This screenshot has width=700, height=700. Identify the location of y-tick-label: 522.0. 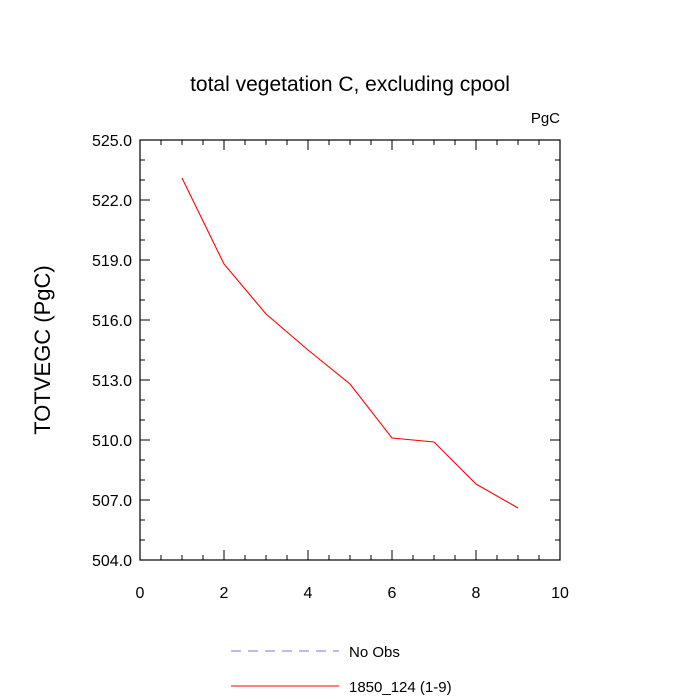
(112, 201).